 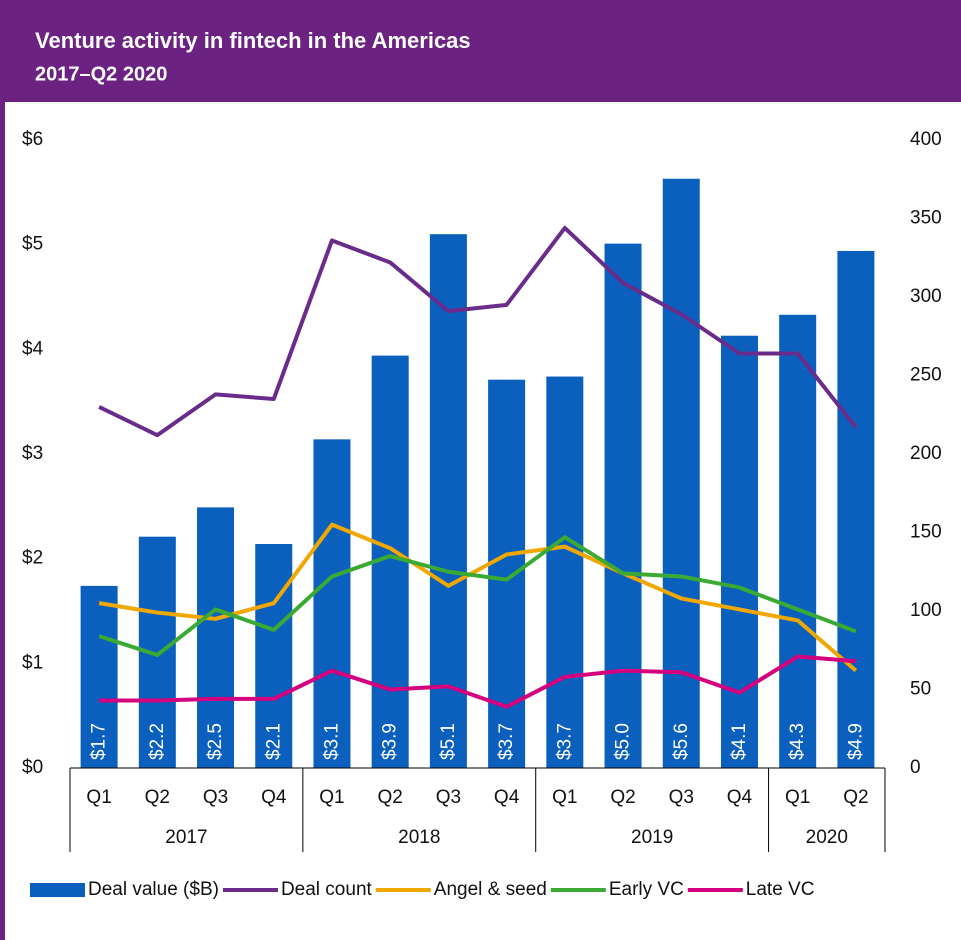 I want to click on y2-tick-label: 400, so click(x=926, y=139).